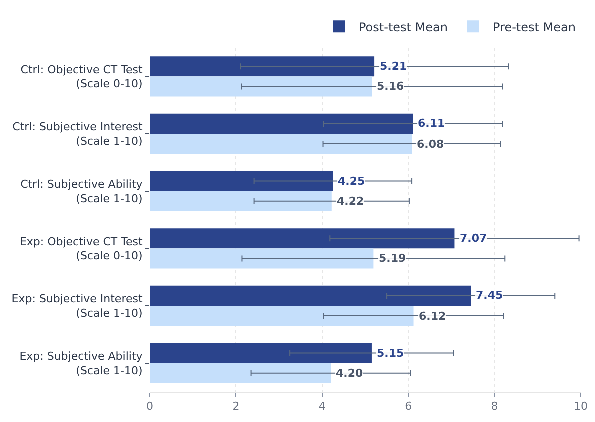 The image size is (595, 422). Describe the element at coordinates (432, 123) in the screenshot. I see `data-label: 6.11` at that location.